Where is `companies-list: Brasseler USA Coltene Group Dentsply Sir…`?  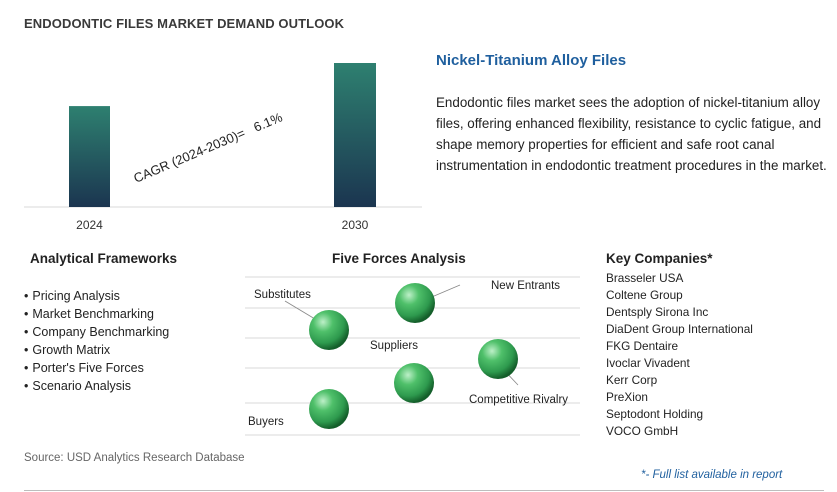 companies-list: Brasseler USA Coltene Group Dentsply Sir… is located at coordinates (679, 355).